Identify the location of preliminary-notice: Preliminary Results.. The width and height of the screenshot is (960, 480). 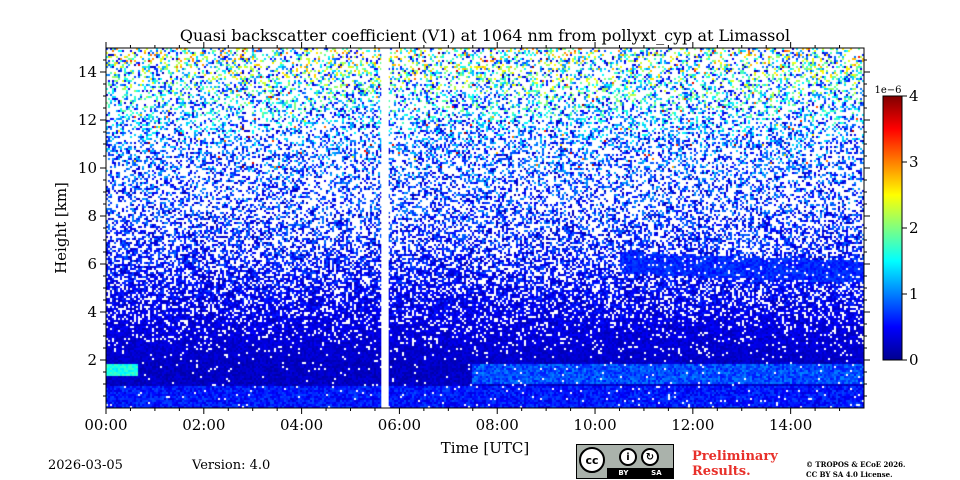
(735, 464).